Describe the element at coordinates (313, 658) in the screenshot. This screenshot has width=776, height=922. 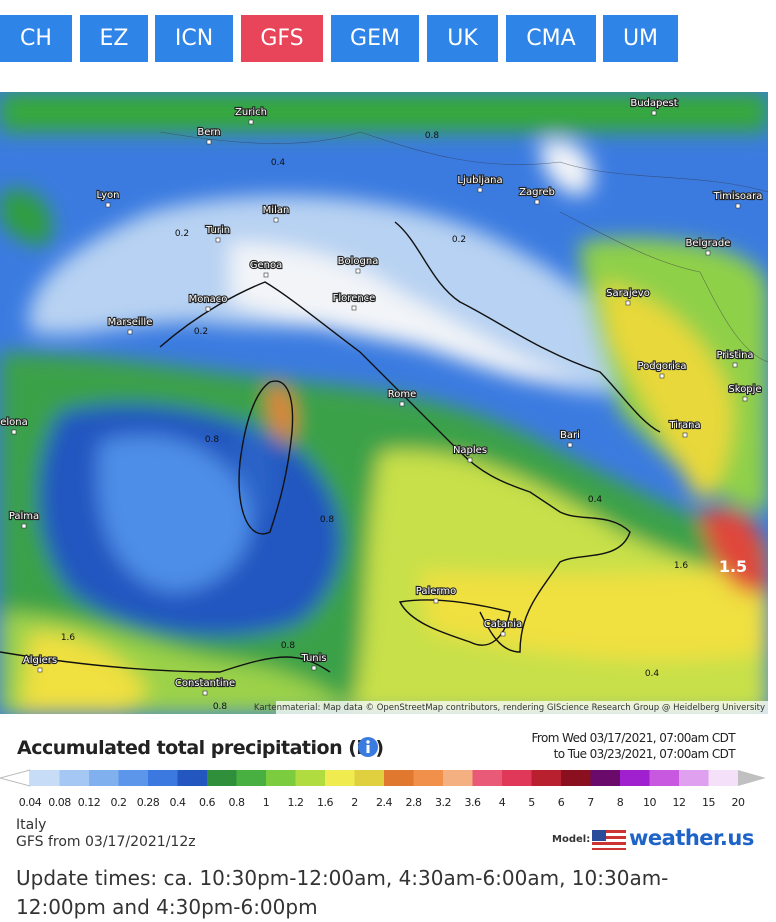
I see `city-label: Tunis` at that location.